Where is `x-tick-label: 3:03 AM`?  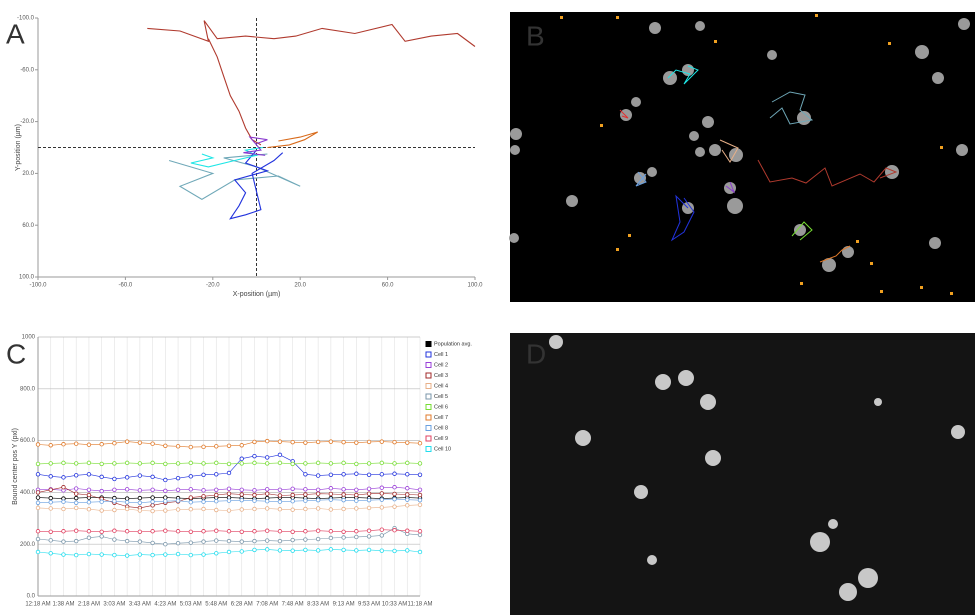 x-tick-label: 3:03 AM is located at coordinates (114, 605).